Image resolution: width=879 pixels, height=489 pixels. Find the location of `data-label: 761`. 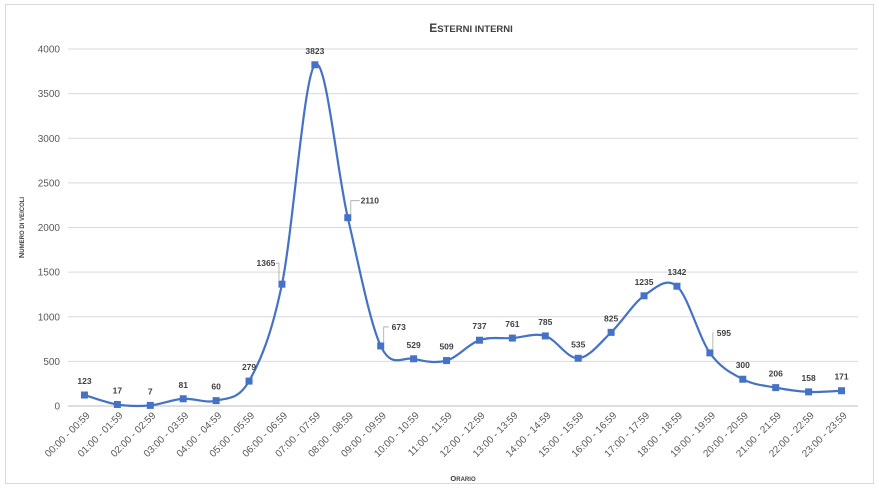

data-label: 761 is located at coordinates (512, 324).